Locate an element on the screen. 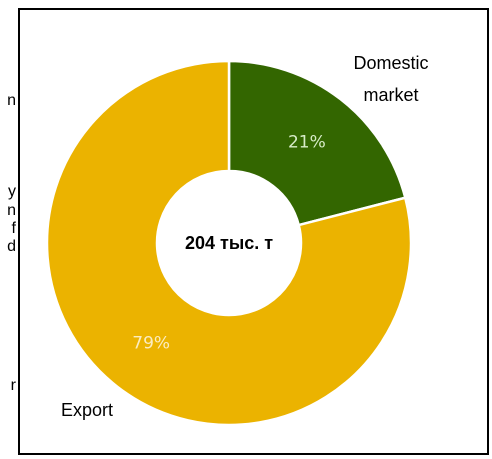 The height and width of the screenshot is (459, 492). text-fragment: f is located at coordinates (14, 228).